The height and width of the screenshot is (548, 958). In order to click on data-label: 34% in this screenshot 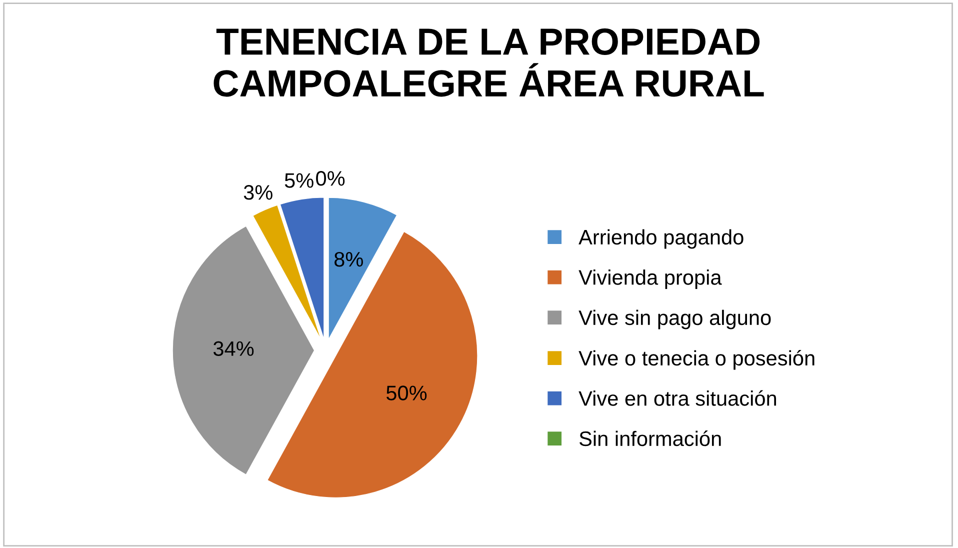, I will do `click(233, 348)`.